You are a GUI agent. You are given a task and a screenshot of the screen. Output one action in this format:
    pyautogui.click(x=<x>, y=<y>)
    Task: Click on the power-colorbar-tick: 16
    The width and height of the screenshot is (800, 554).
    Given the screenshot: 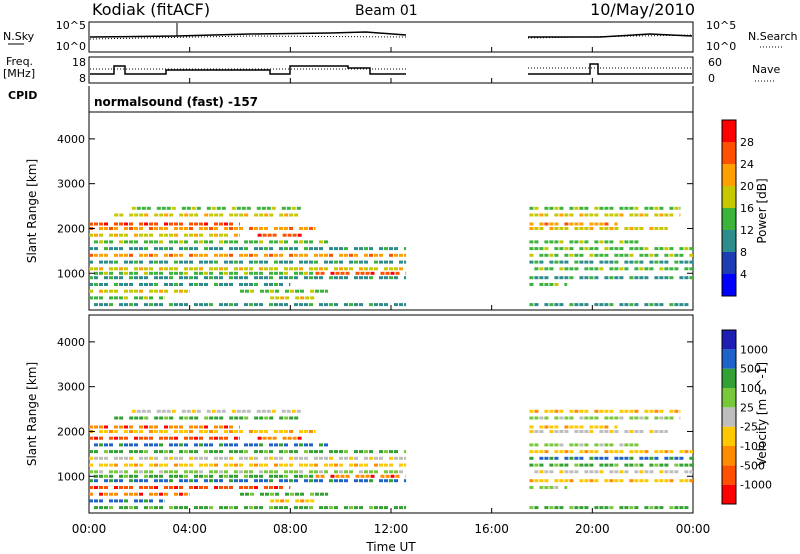 What is the action you would take?
    pyautogui.click(x=747, y=208)
    